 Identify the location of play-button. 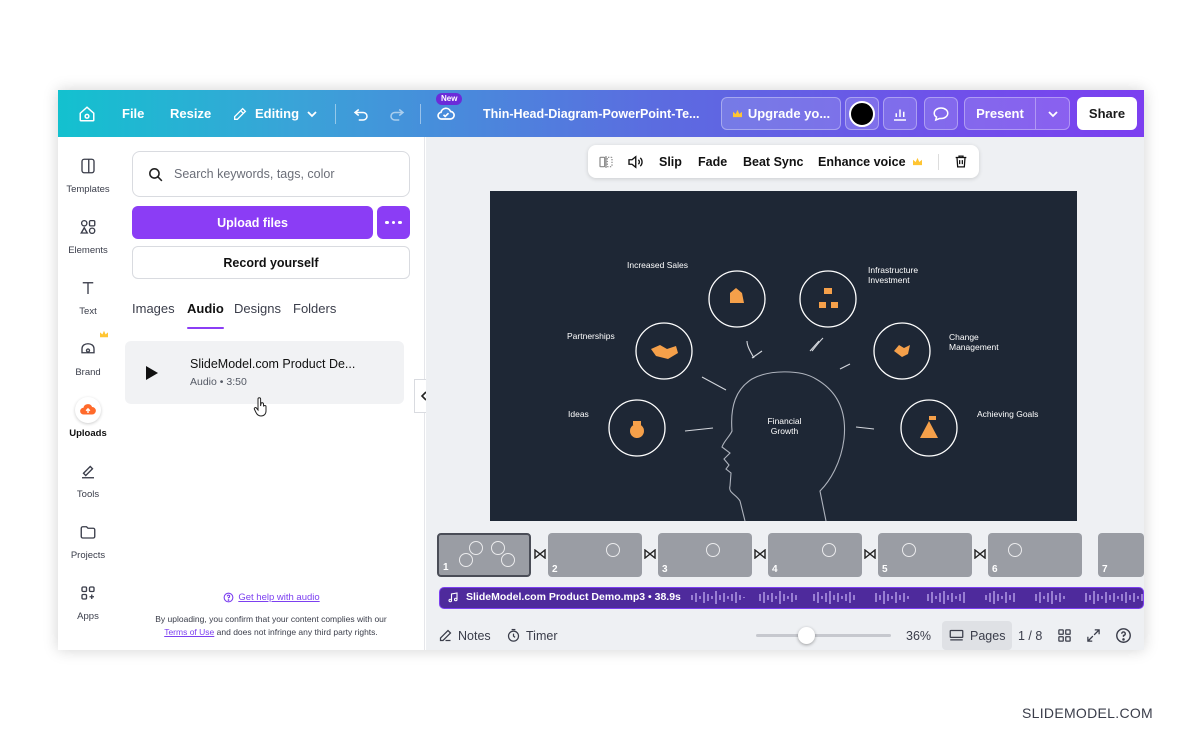
(152, 373).